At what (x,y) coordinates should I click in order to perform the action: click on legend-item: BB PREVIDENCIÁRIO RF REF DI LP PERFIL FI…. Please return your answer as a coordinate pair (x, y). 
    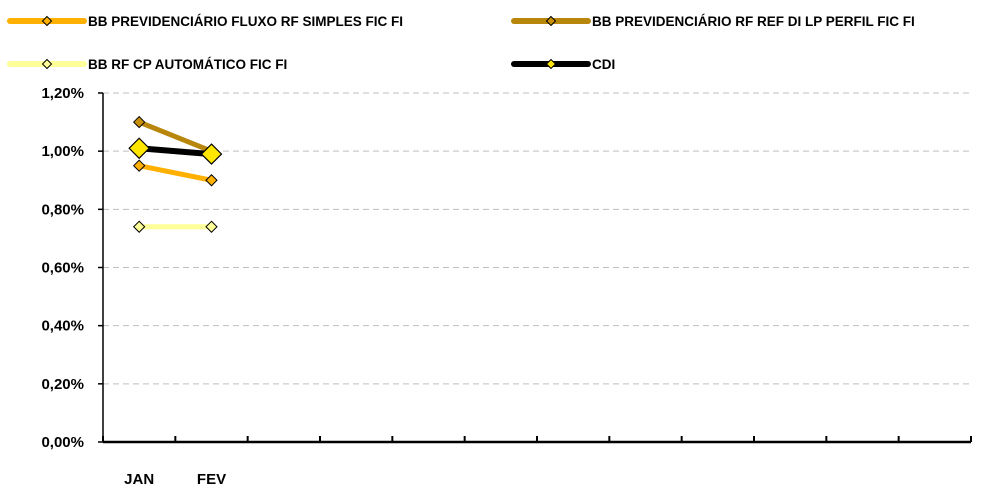
    Looking at the image, I should click on (713, 21).